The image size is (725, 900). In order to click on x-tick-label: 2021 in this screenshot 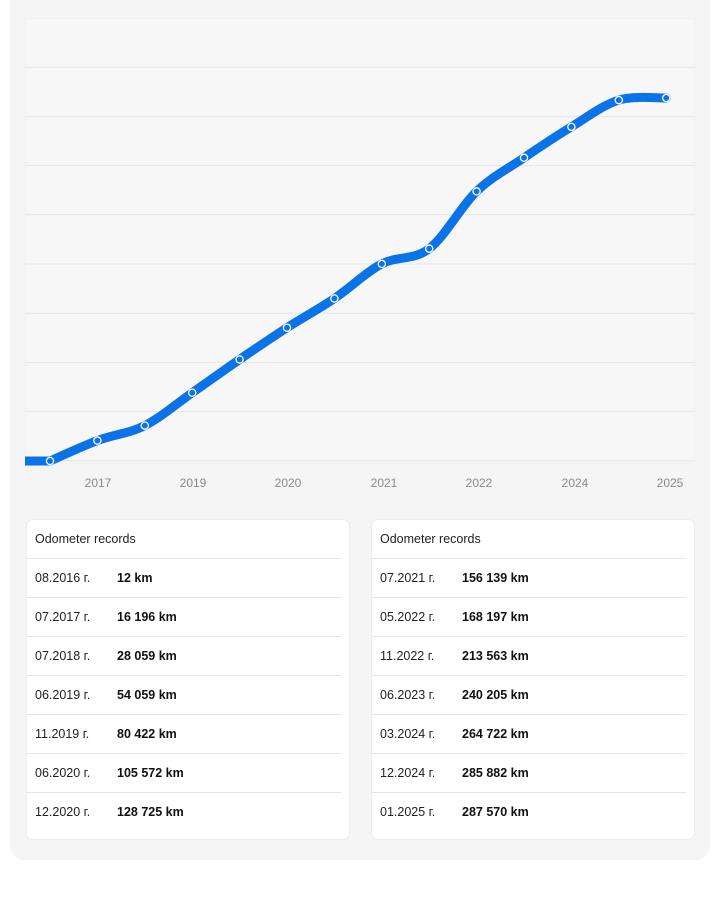, I will do `click(384, 483)`.